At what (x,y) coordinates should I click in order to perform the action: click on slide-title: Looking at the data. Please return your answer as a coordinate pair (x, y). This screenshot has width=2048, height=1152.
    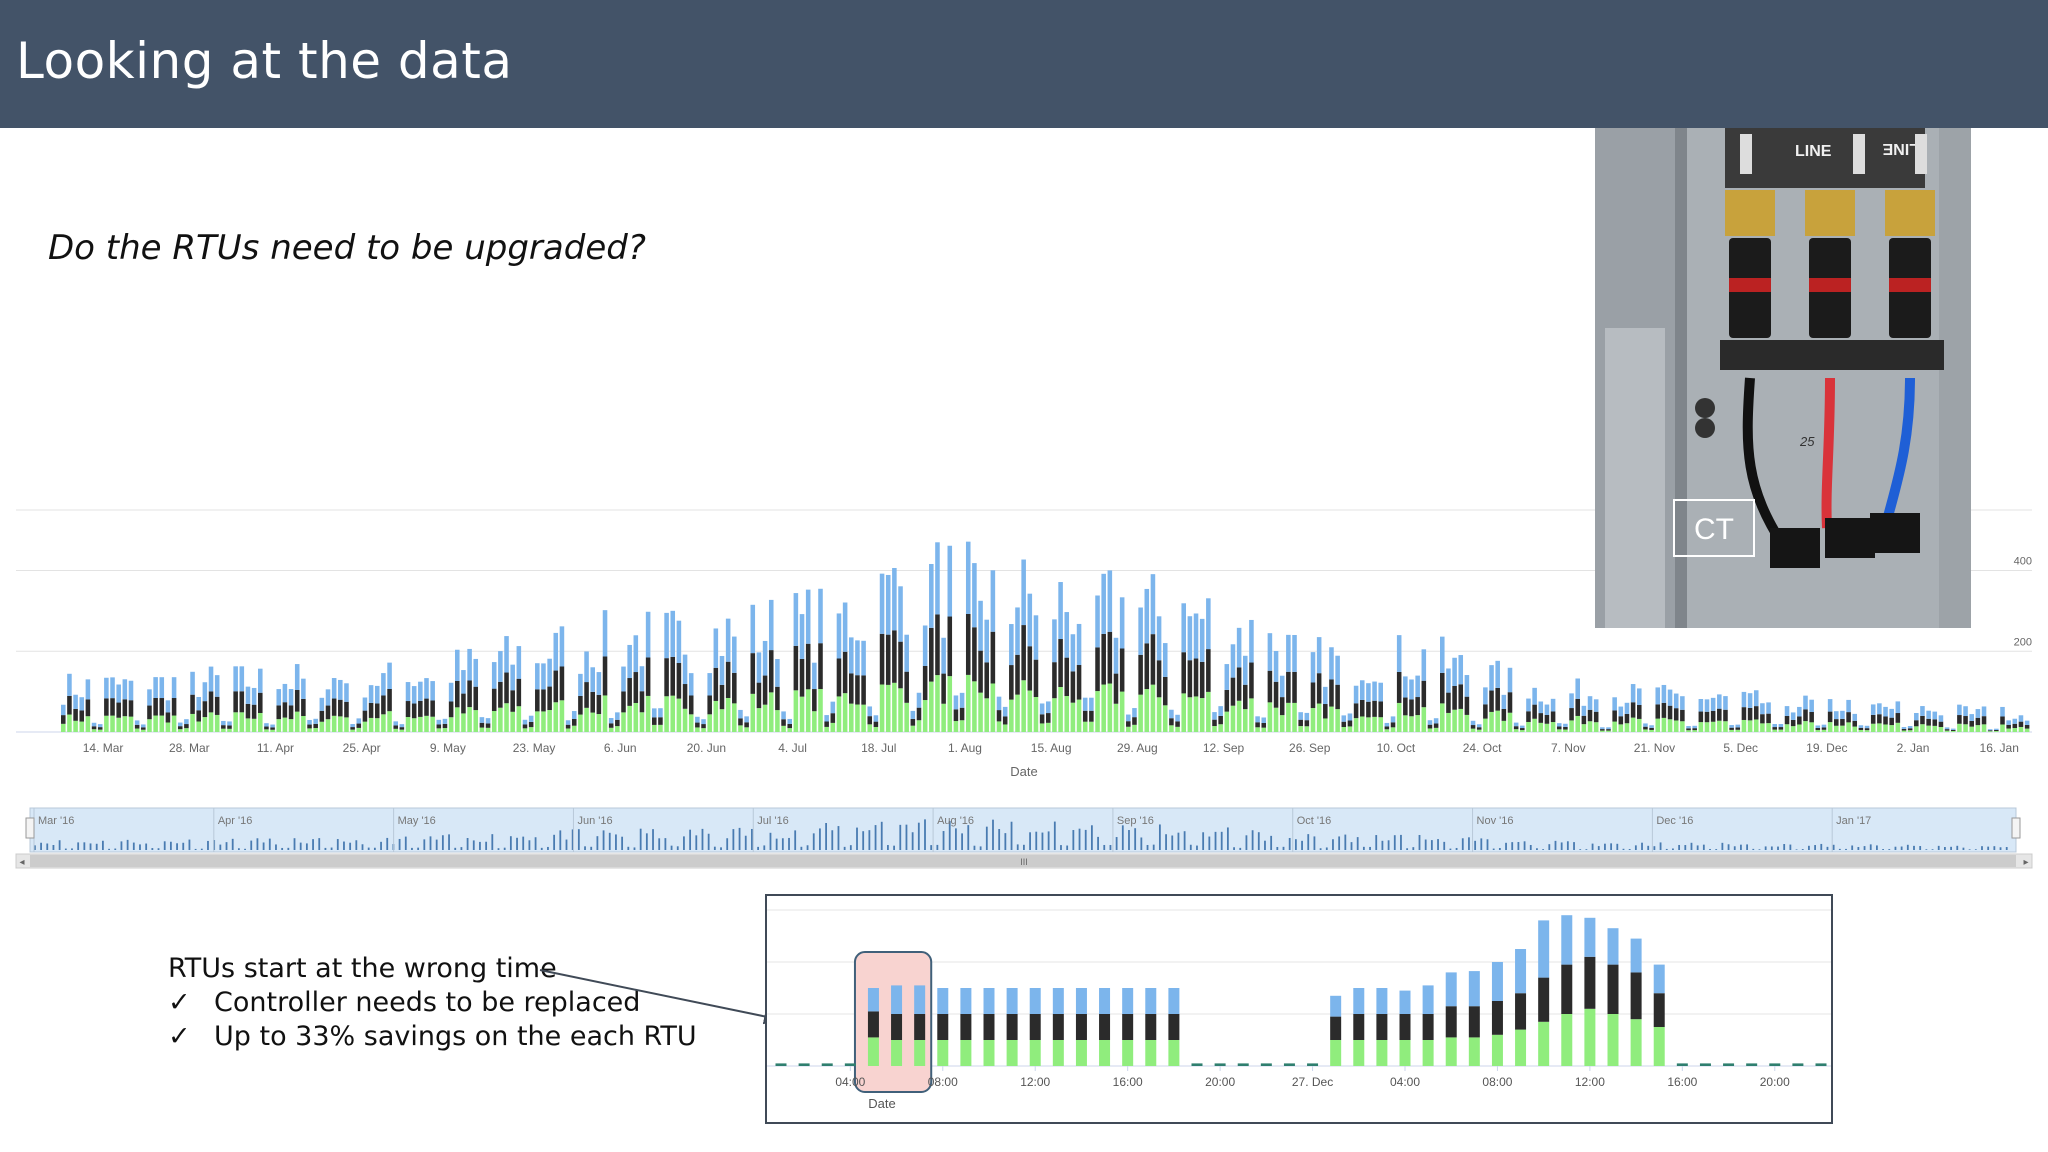
    Looking at the image, I should click on (264, 61).